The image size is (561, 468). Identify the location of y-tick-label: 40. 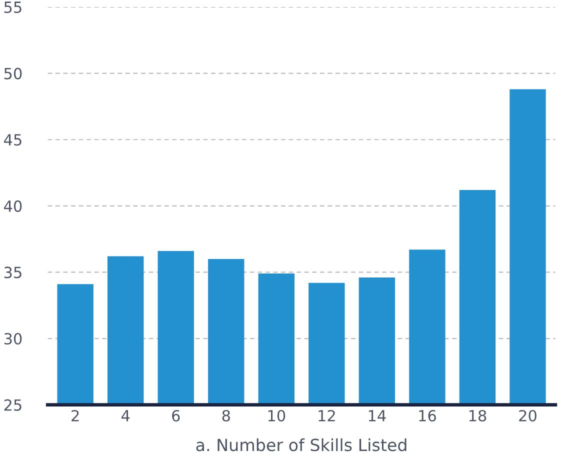
(13, 206).